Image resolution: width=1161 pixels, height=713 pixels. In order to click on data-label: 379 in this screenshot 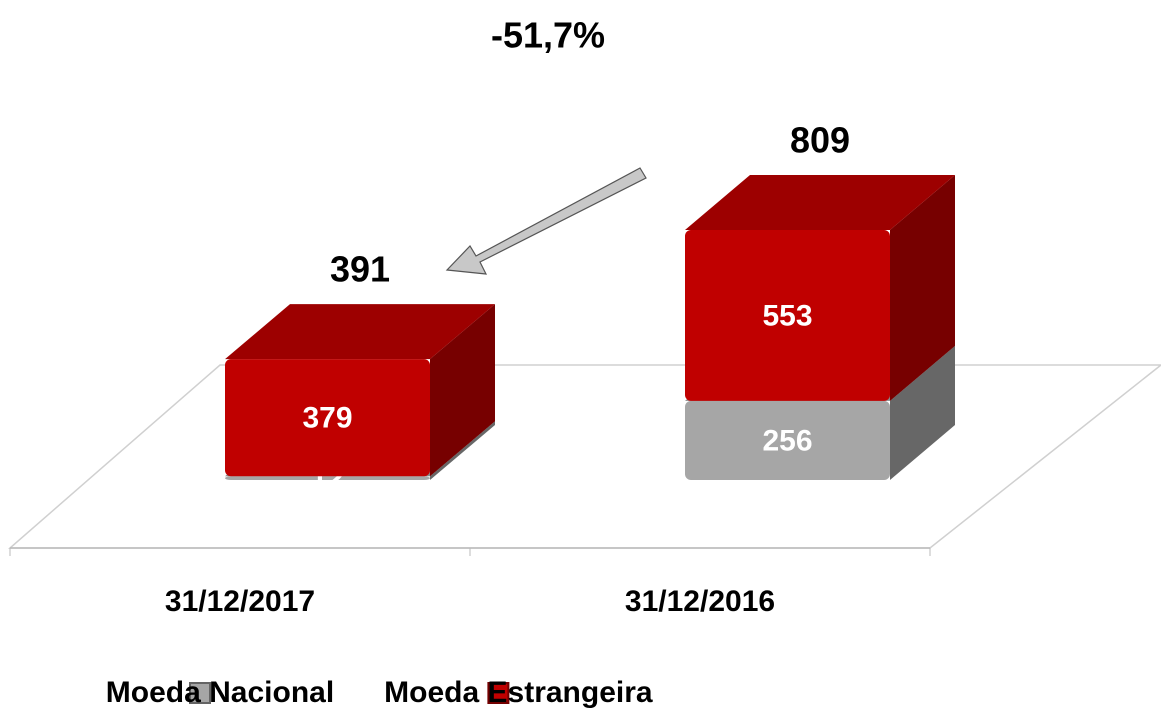, I will do `click(327, 418)`.